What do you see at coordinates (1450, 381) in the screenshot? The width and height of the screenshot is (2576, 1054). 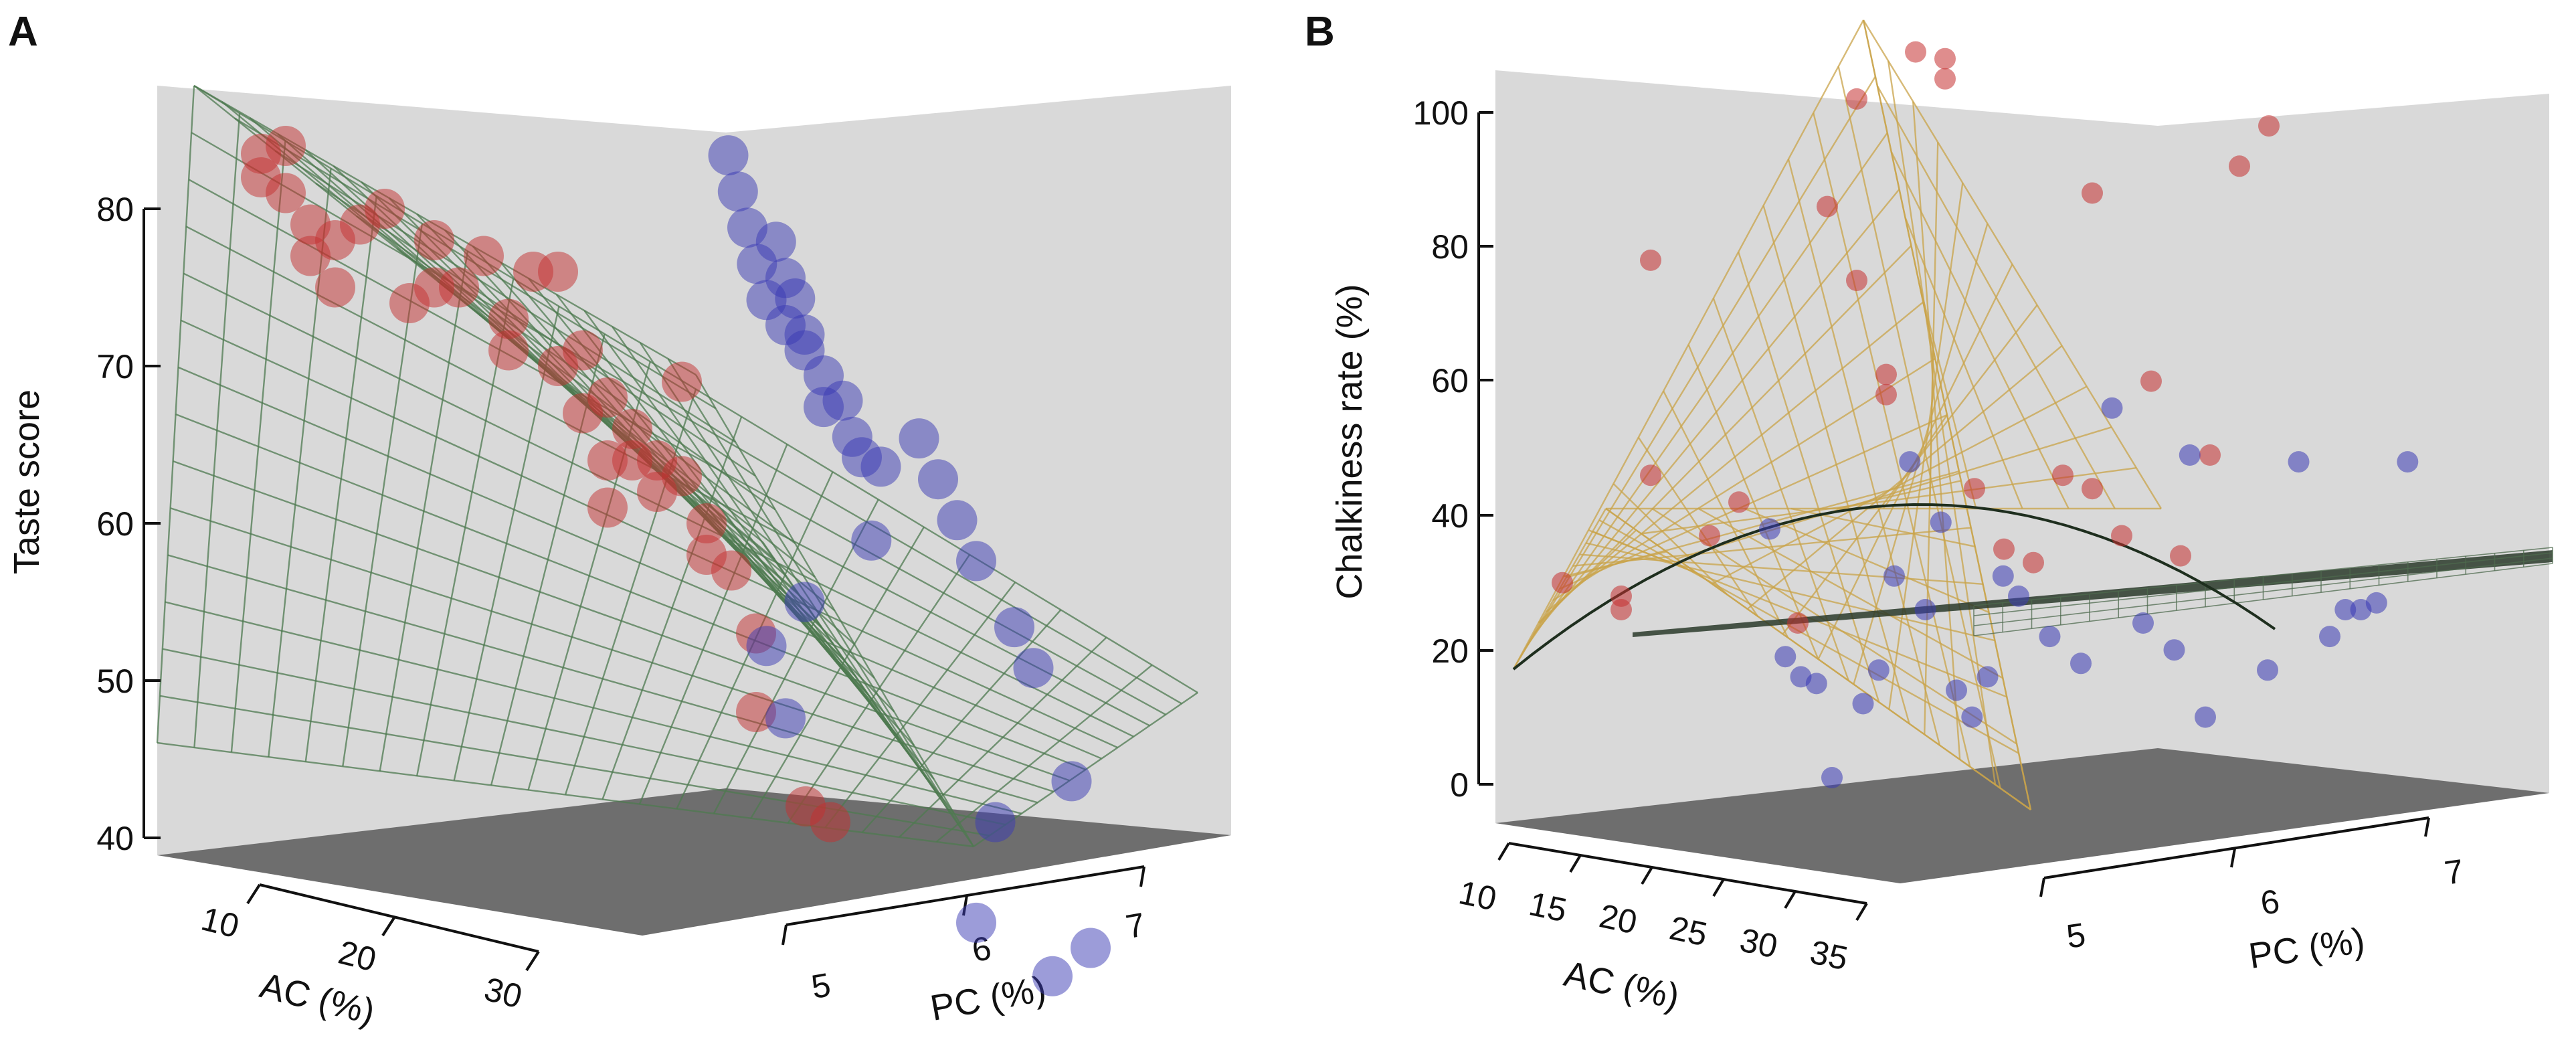 I see `panel-b-z-tick-label: 60` at bounding box center [1450, 381].